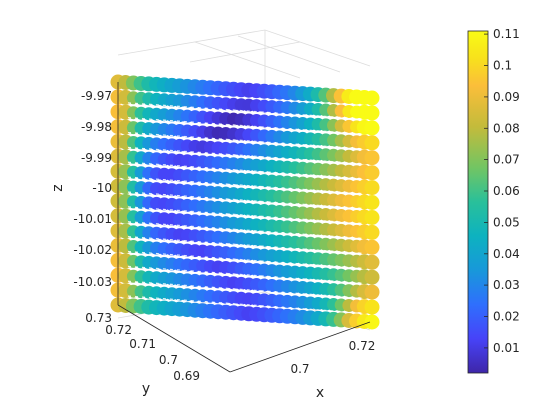 This screenshot has width=560, height=420. I want to click on colorbar-tick-label: 0.02, so click(506, 317).